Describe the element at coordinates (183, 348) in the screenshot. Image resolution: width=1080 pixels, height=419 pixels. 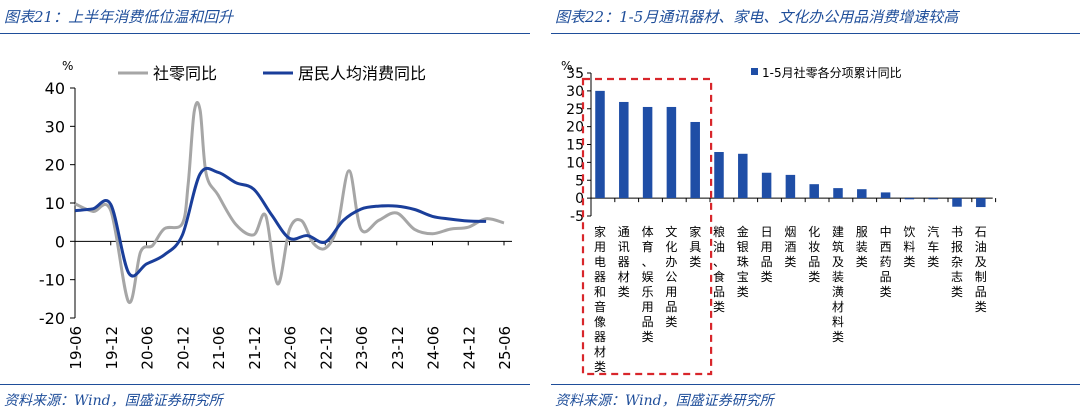
I see `x-tick-label: 20-12` at that location.